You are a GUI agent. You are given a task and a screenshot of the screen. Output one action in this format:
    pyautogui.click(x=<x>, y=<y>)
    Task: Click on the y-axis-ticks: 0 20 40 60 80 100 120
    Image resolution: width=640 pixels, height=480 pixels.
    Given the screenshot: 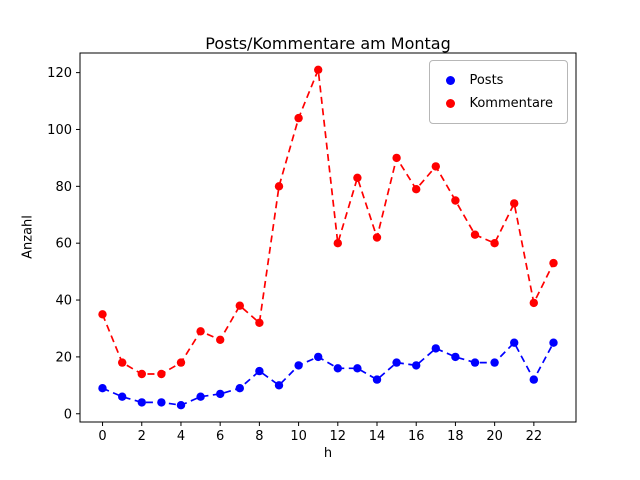 What is the action you would take?
    pyautogui.click(x=63, y=244)
    